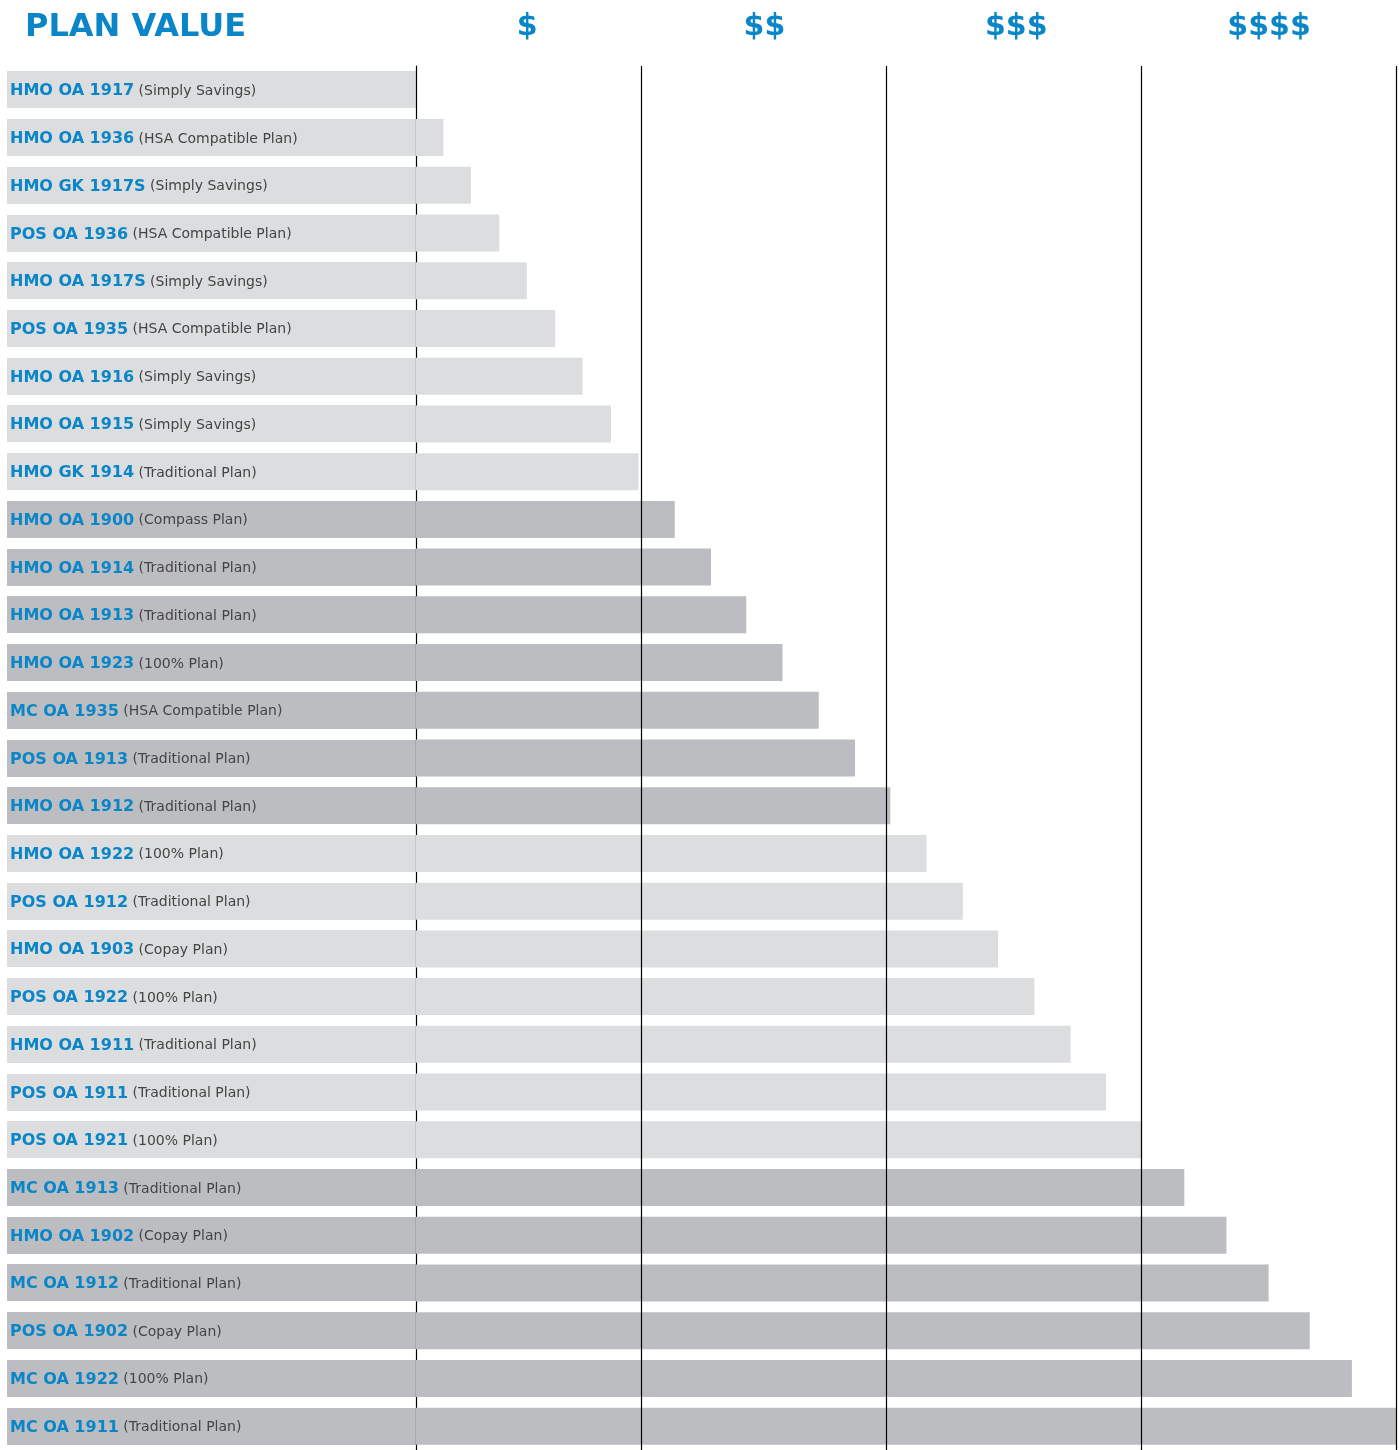 The height and width of the screenshot is (1450, 1399). Describe the element at coordinates (126, 1283) in the screenshot. I see `y-tick-label: MC OA 1912 (Traditional Plan)` at that location.